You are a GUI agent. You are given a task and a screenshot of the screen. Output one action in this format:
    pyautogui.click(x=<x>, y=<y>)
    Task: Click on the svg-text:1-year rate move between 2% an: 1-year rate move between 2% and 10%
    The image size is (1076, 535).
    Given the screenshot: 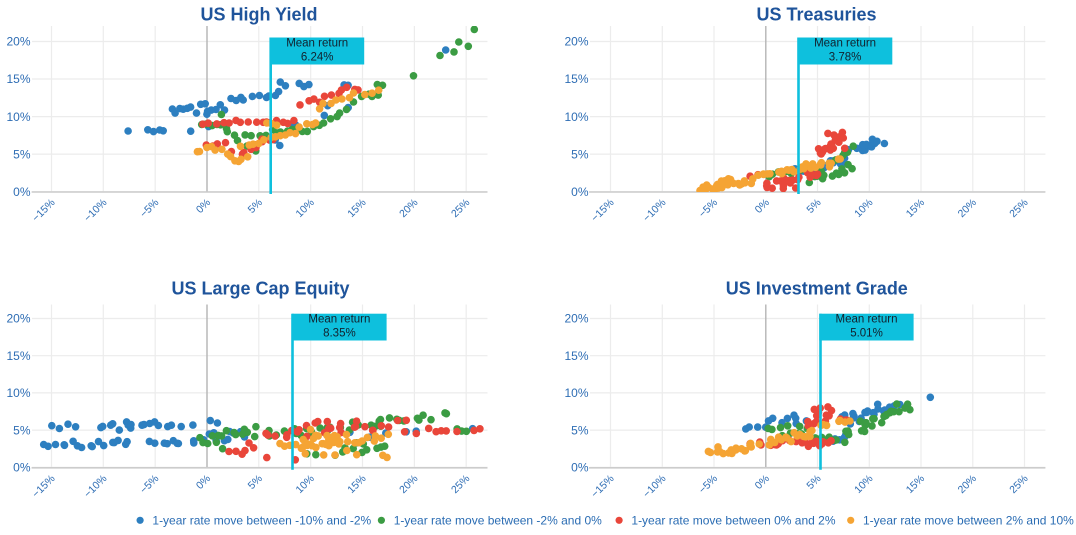 What is the action you would take?
    pyautogui.click(x=968, y=520)
    